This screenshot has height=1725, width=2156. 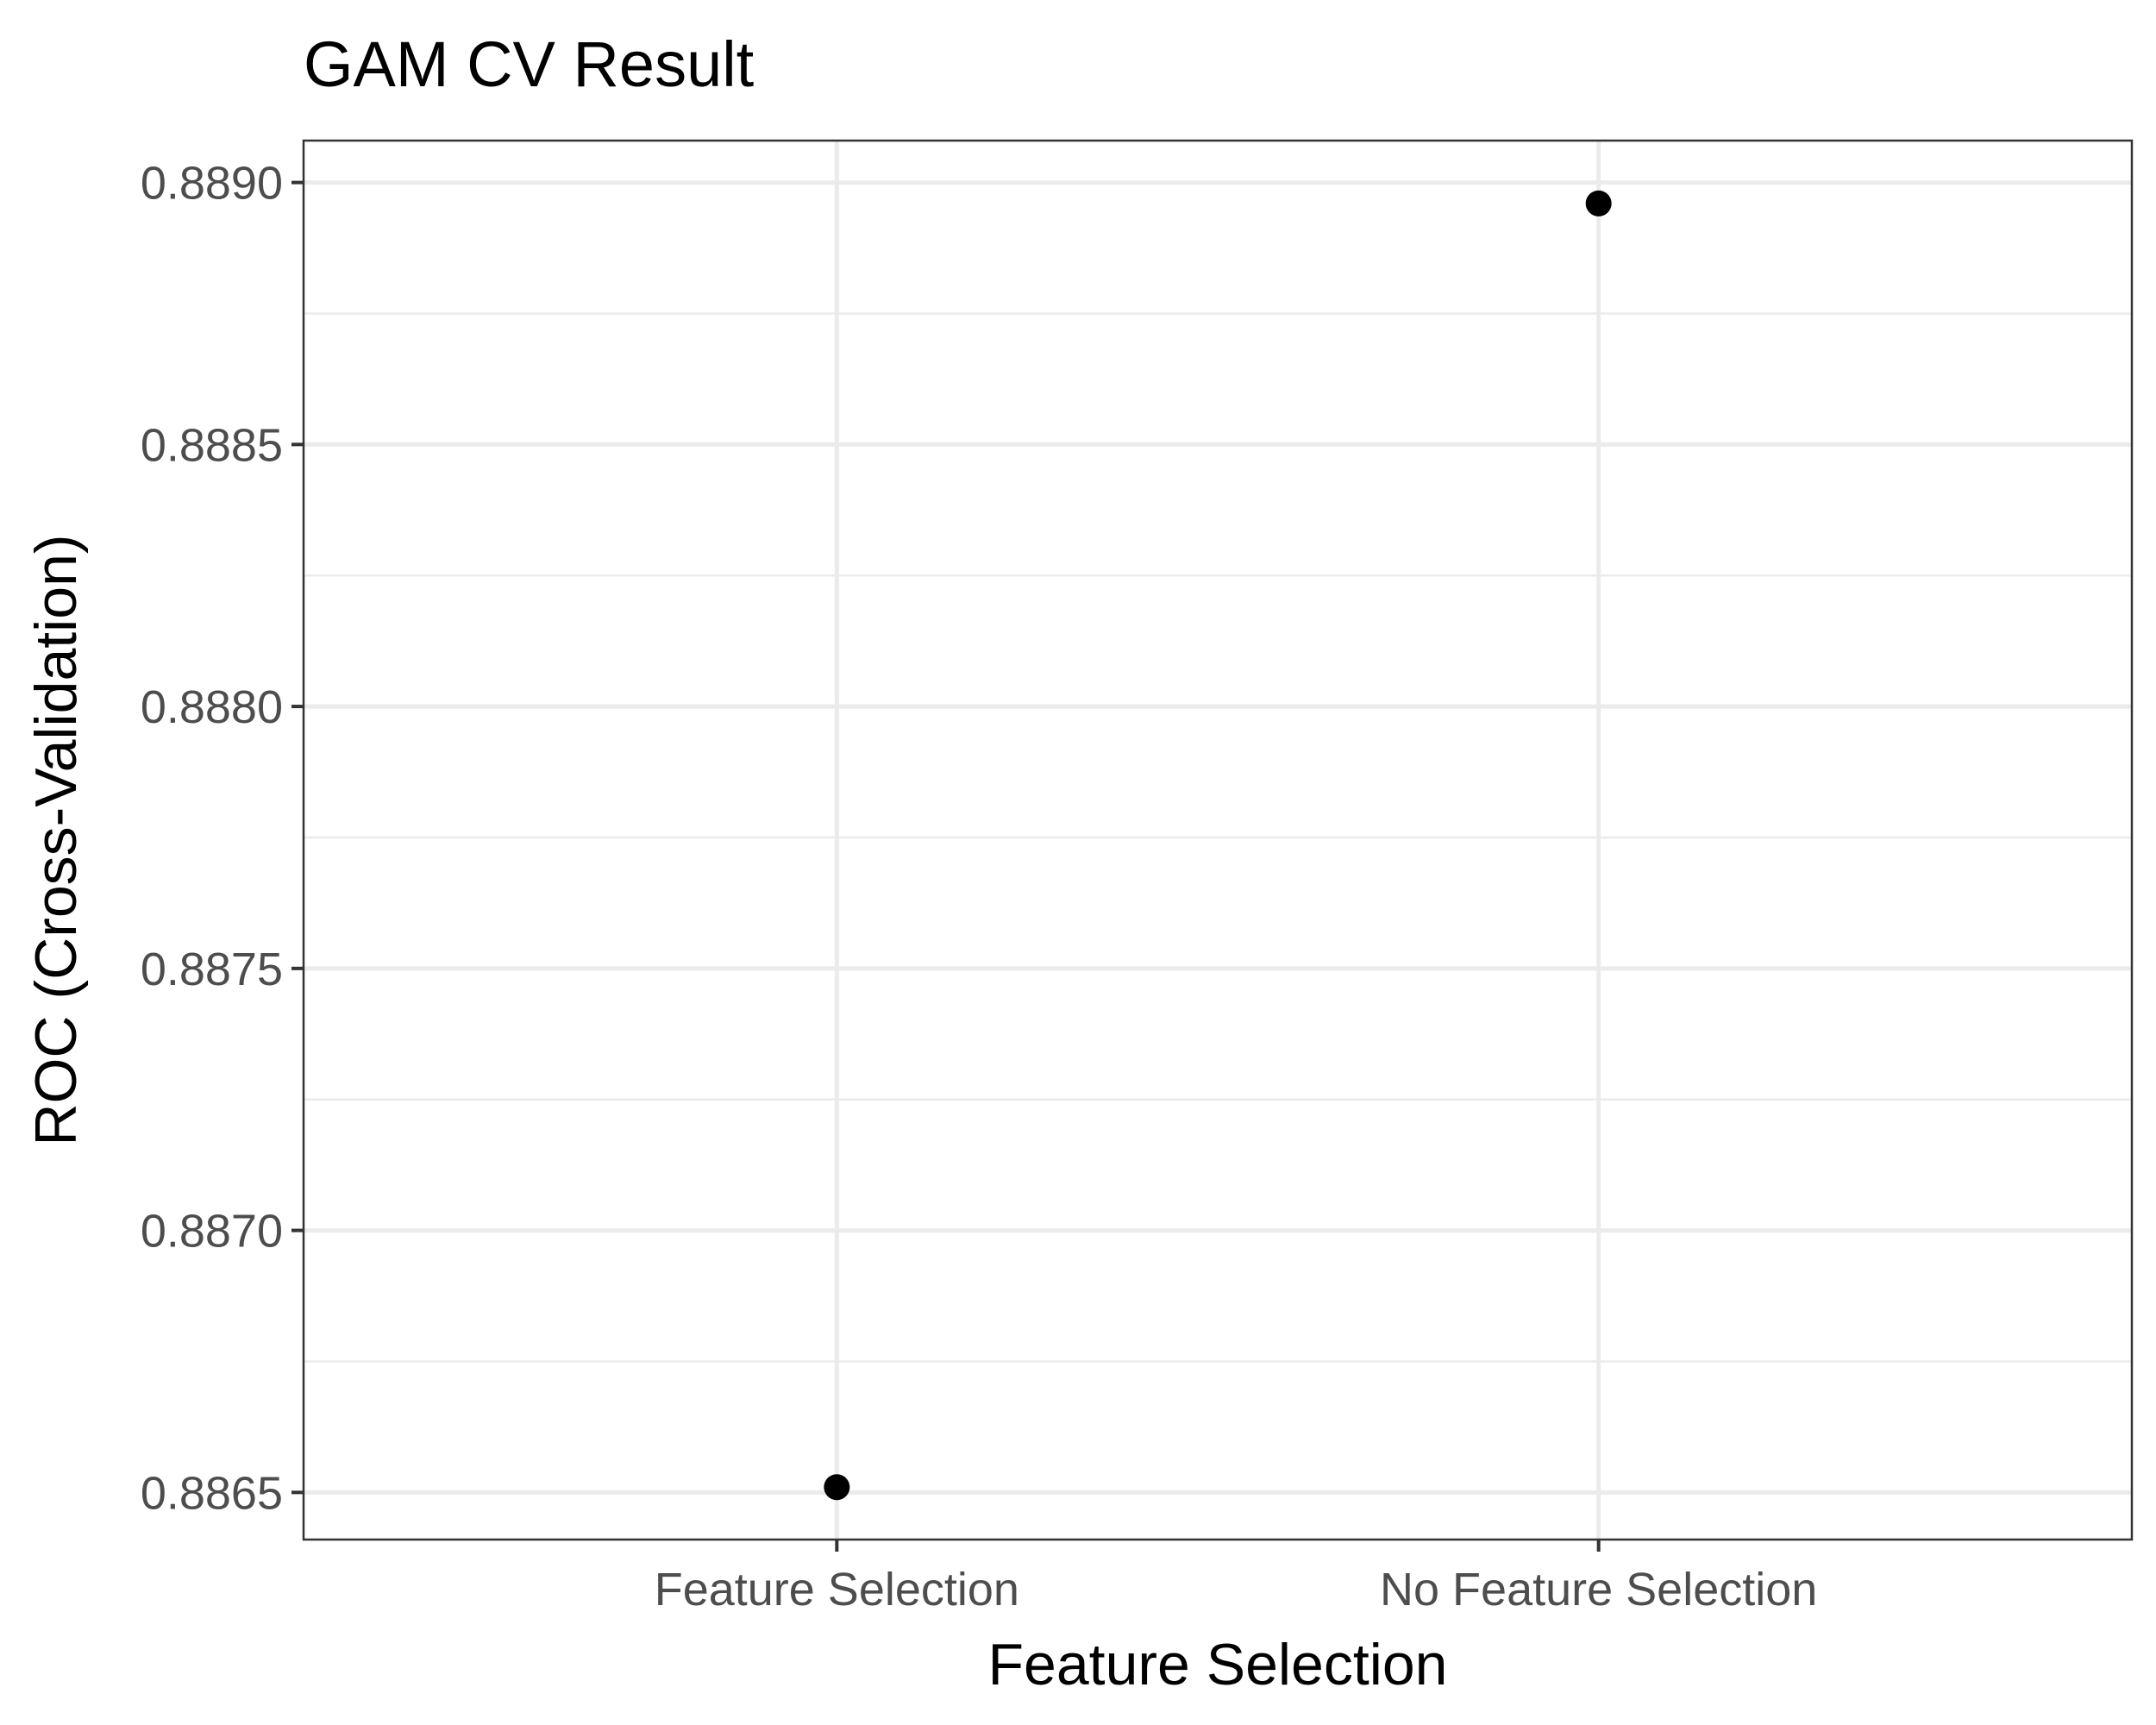 What do you see at coordinates (1218, 1665) in the screenshot?
I see `x-axis-title: Feature Selection` at bounding box center [1218, 1665].